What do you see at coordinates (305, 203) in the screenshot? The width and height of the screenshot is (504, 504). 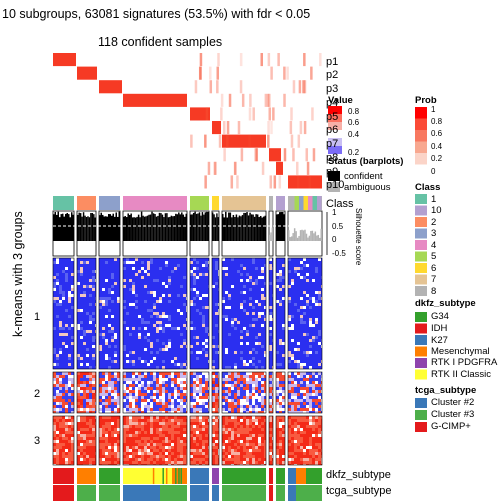 I see `class-cell` at bounding box center [305, 203].